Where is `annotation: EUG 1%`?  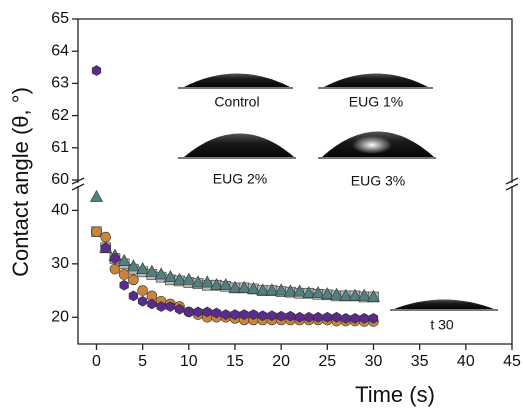 annotation: EUG 1% is located at coordinates (376, 102).